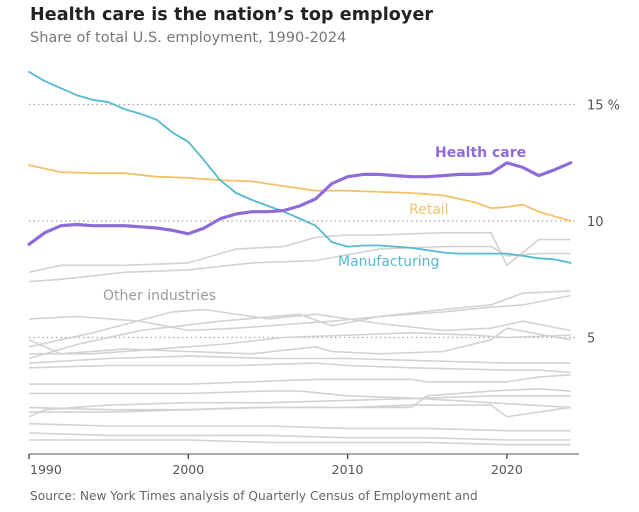 This screenshot has width=639, height=512. I want to click on y-tick-label: 15 %, so click(603, 106).